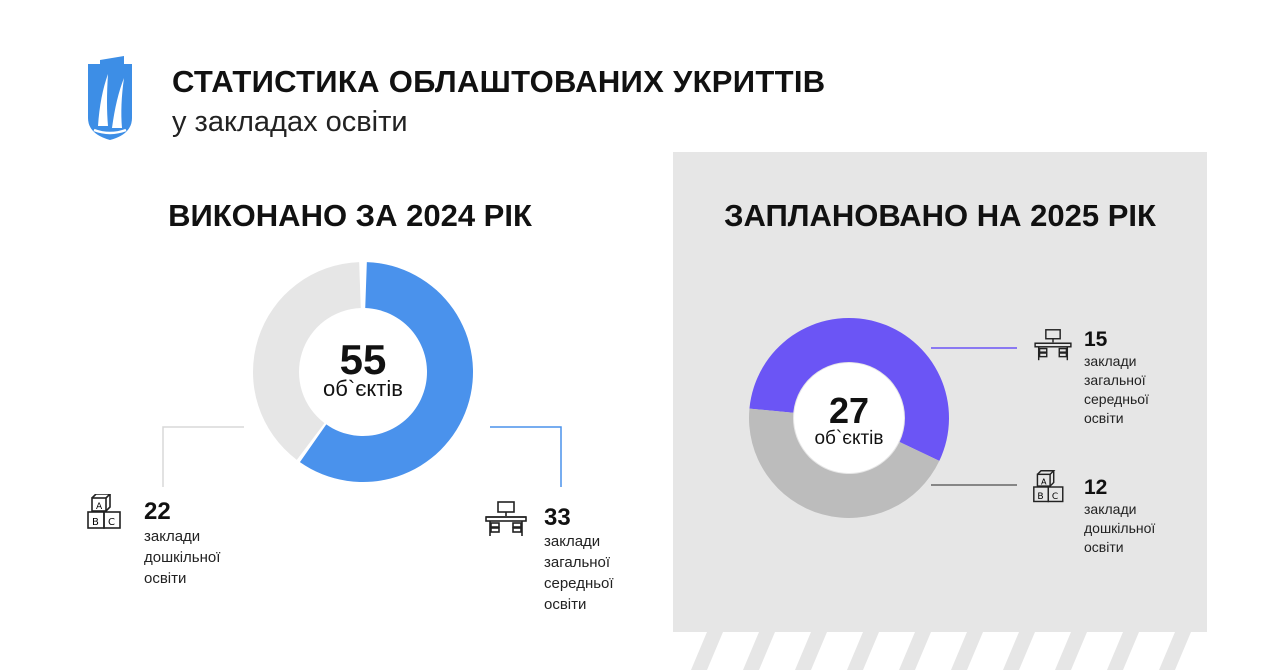 Image resolution: width=1280 pixels, height=670 pixels. Describe the element at coordinates (203, 456) in the screenshot. I see `connector-preschool-2024` at that location.